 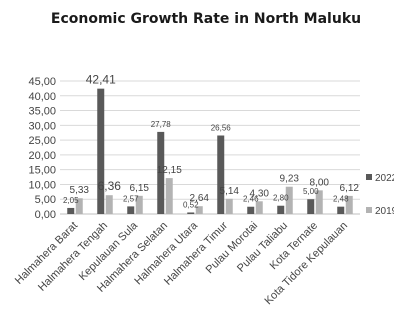 I want to click on data-label: 4,30, so click(x=260, y=193).